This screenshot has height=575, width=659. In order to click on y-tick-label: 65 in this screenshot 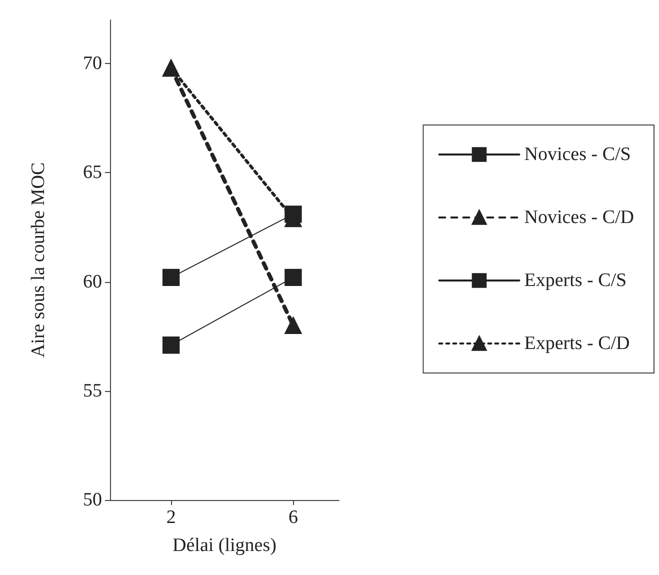, I will do `click(92, 173)`.